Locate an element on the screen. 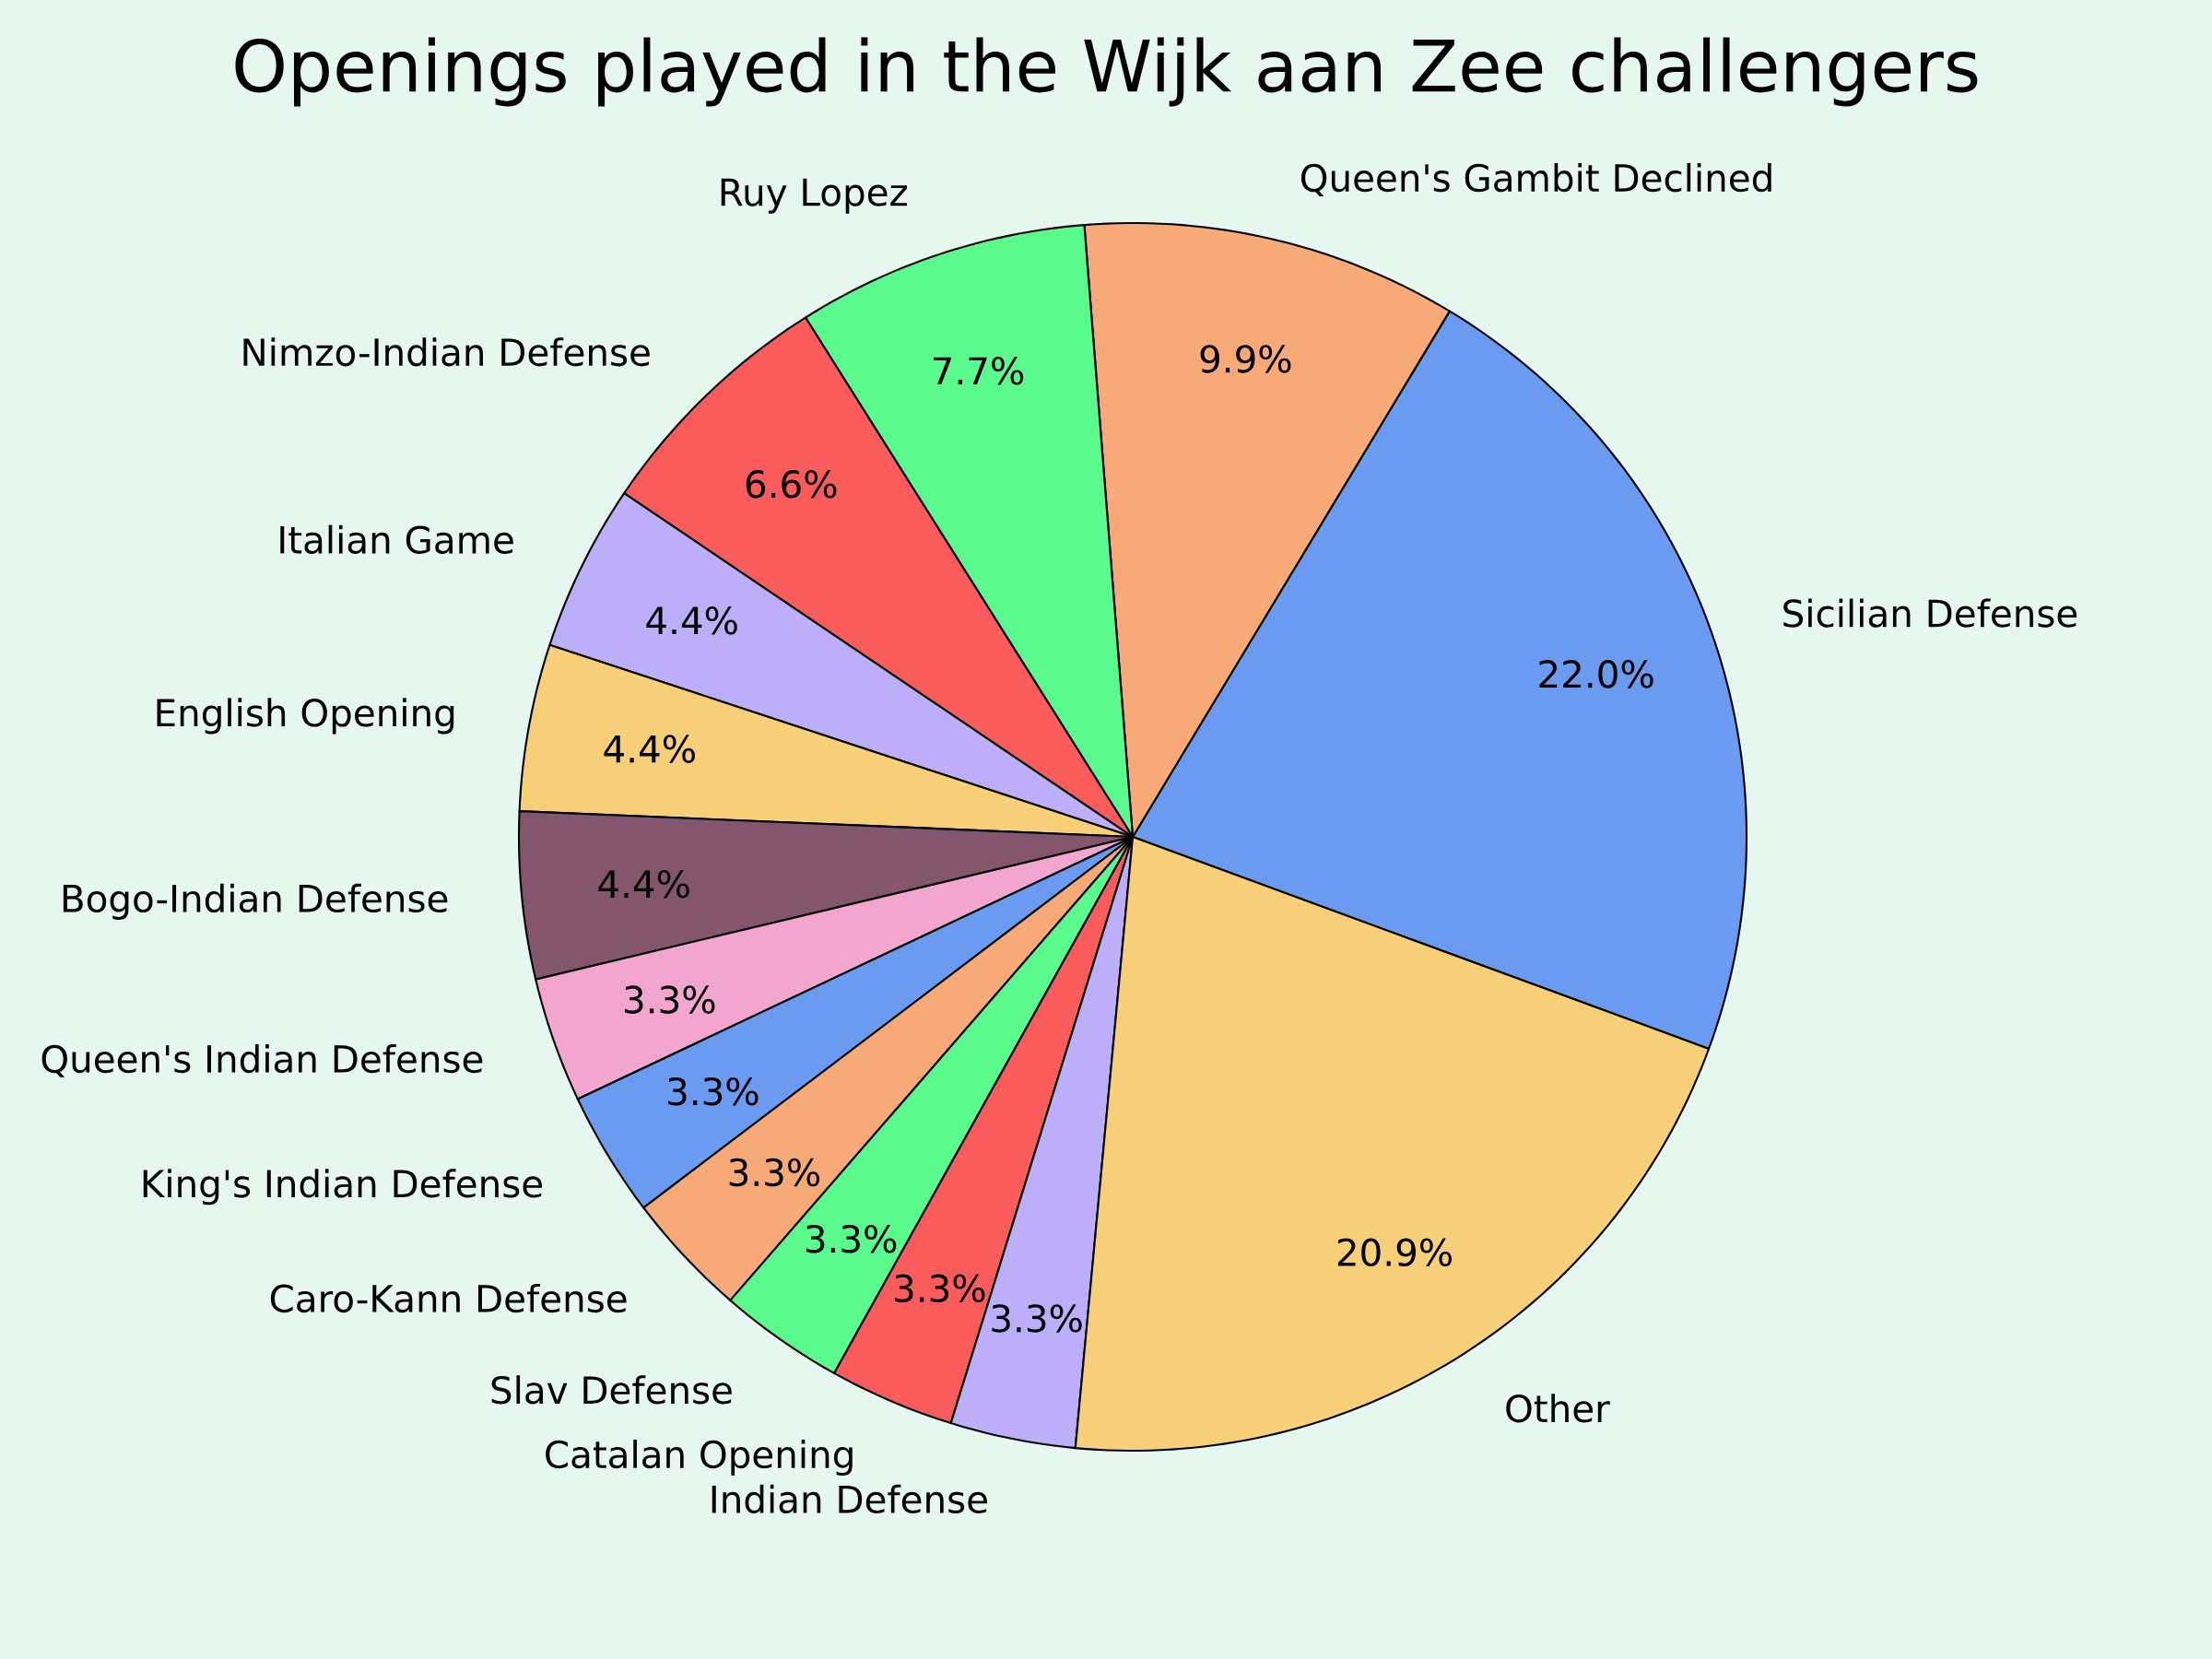 The height and width of the screenshot is (1659, 2212). data-label: 6.6% is located at coordinates (791, 484).